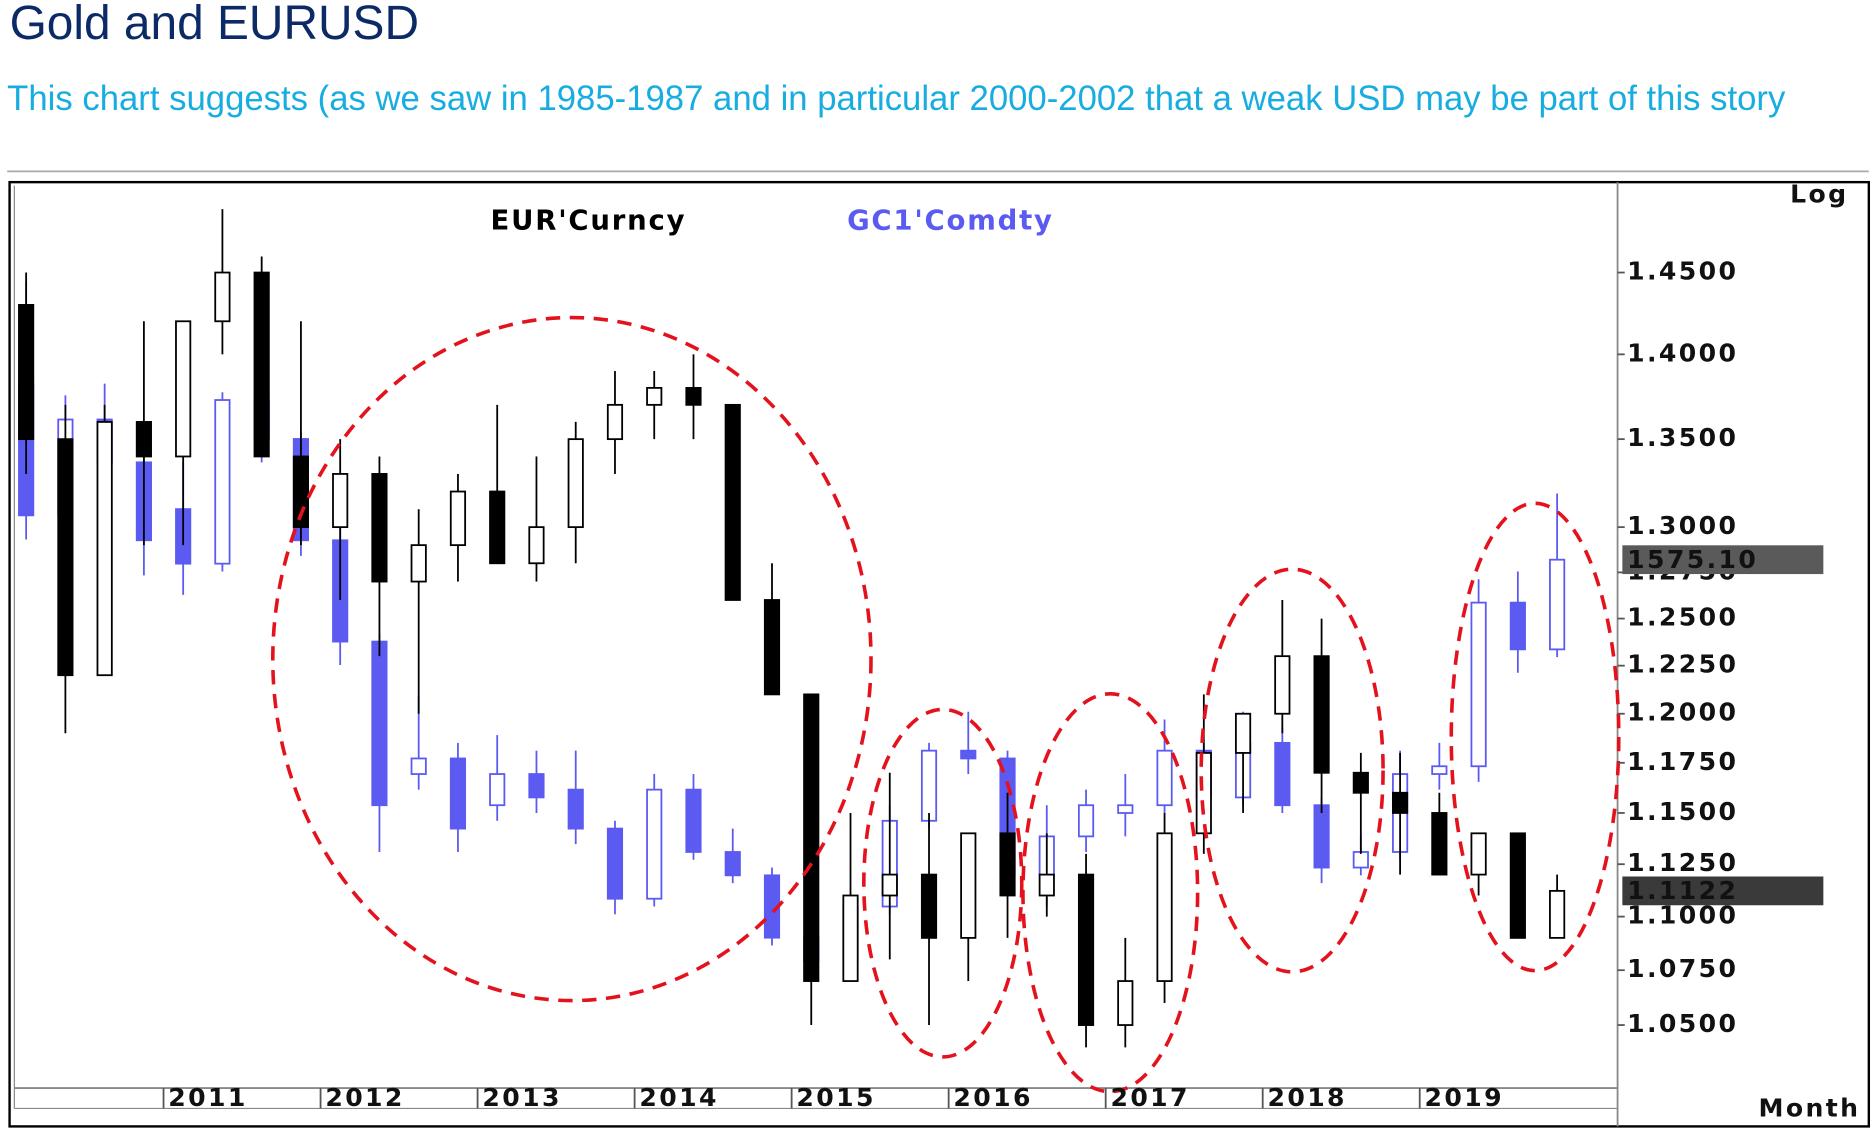 The image size is (1876, 1136). What do you see at coordinates (214, 25) in the screenshot?
I see `chart-title: Gold and EURUSD` at bounding box center [214, 25].